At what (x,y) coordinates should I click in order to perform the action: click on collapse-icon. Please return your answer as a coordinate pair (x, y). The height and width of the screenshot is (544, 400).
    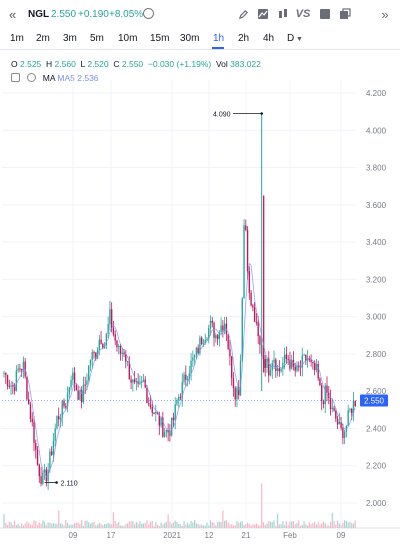
    Looking at the image, I should click on (15, 77).